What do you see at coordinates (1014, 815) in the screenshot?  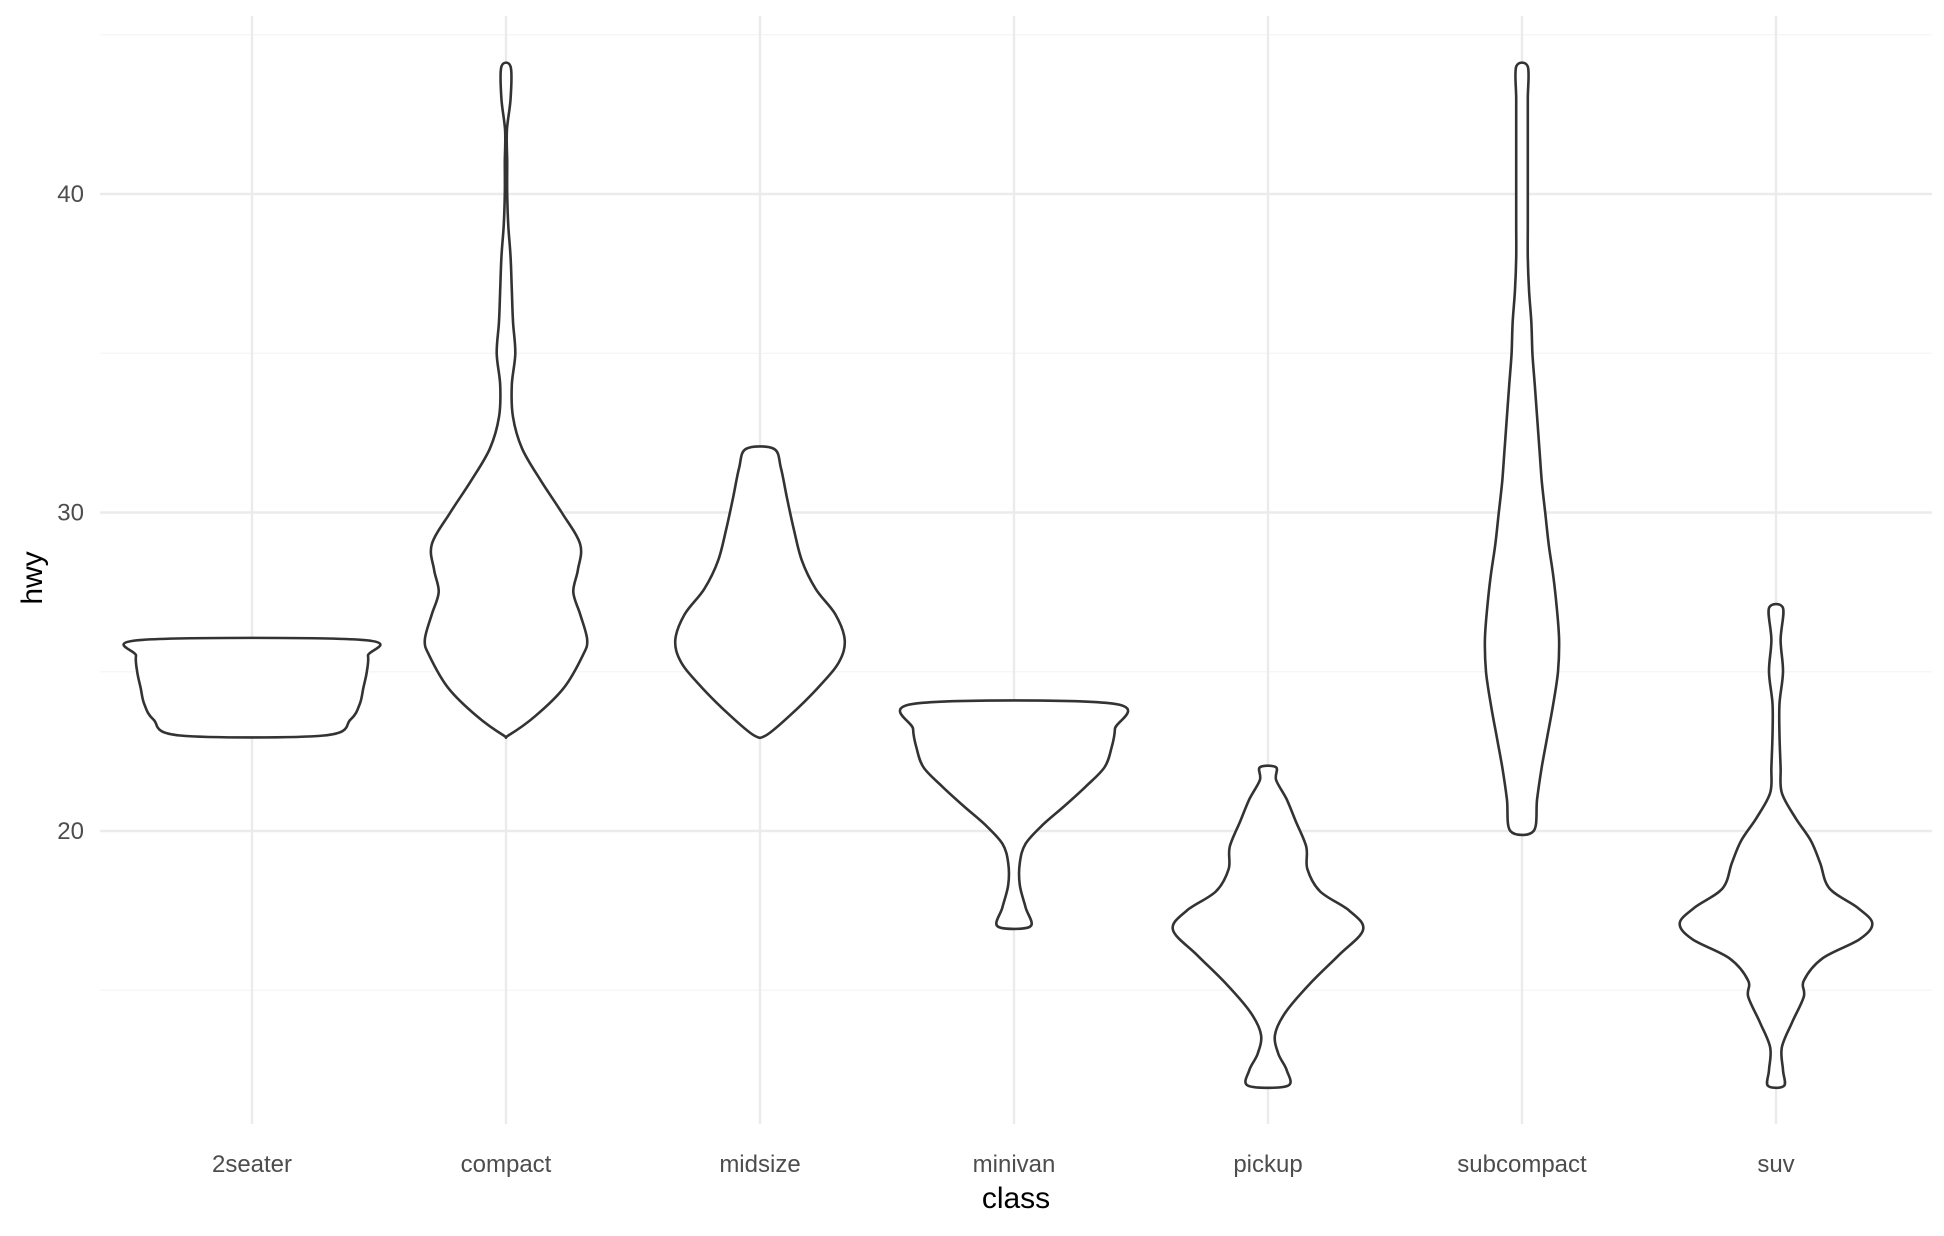 I see `violin-minivan` at bounding box center [1014, 815].